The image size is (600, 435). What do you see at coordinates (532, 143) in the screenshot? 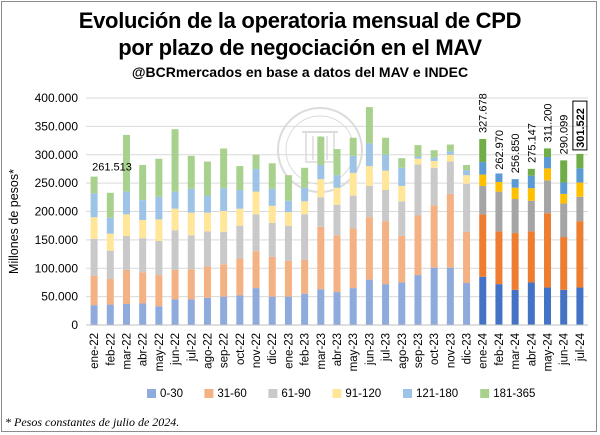
I see `total-label: 275.147` at bounding box center [532, 143].